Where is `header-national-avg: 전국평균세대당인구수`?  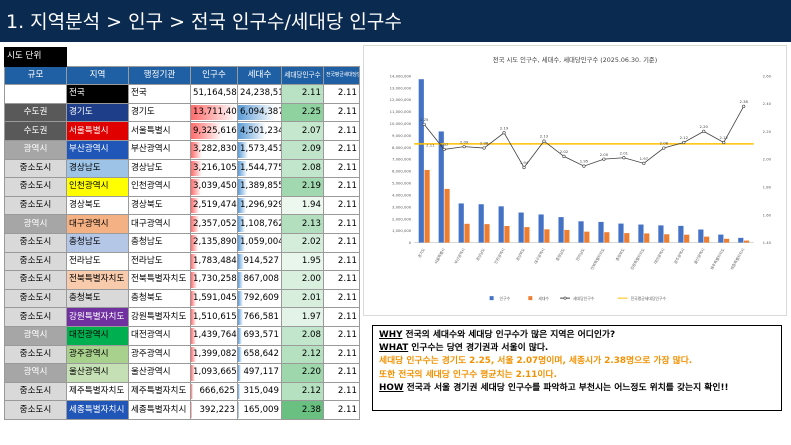
header-national-avg: 전국평균세대당인구수 is located at coordinates (341, 75).